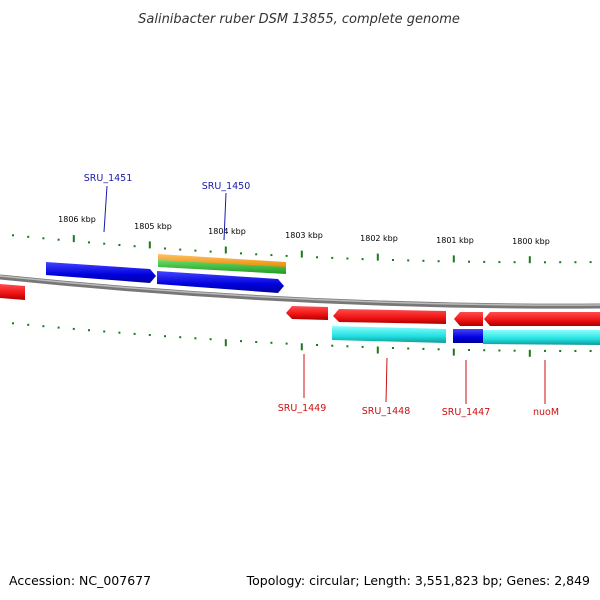 The width and height of the screenshot is (600, 600). Describe the element at coordinates (546, 412) in the screenshot. I see `gene-label-nuom: nuoM` at that location.